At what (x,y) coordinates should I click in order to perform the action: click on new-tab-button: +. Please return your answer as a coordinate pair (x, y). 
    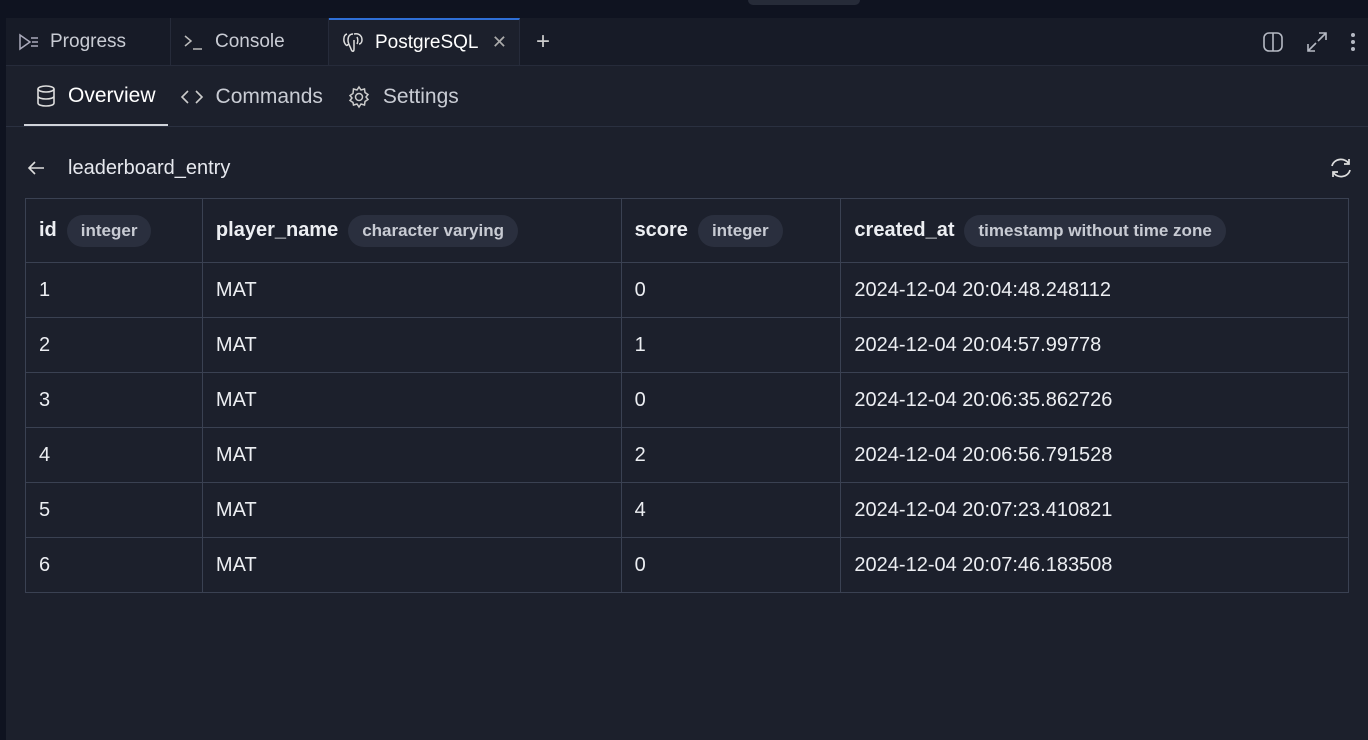
    Looking at the image, I should click on (543, 41).